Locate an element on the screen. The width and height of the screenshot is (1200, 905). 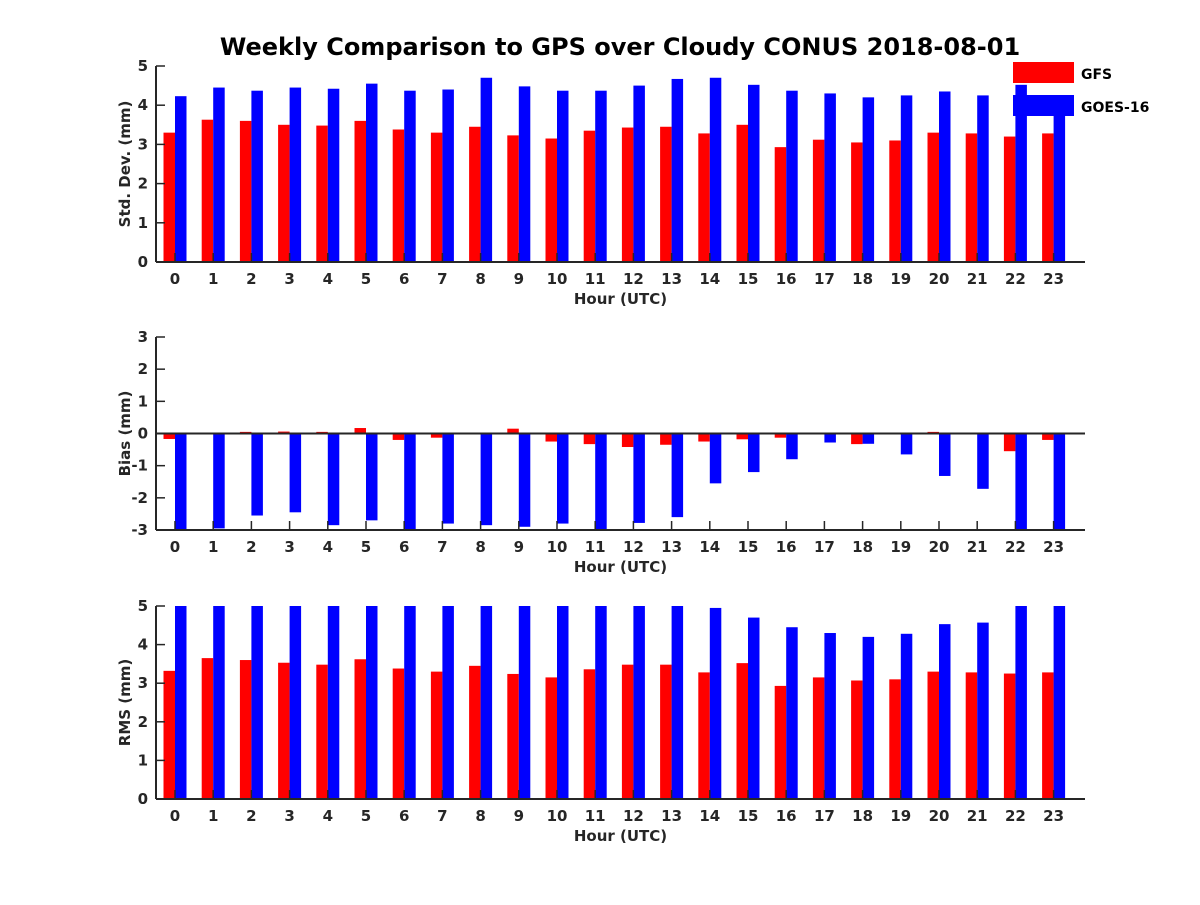
std-dev-x-tick-label: 13 is located at coordinates (671, 279).